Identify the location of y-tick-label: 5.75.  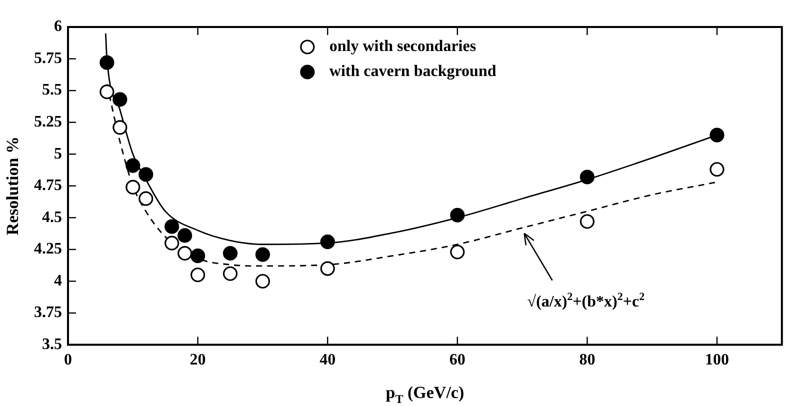
(48, 58).